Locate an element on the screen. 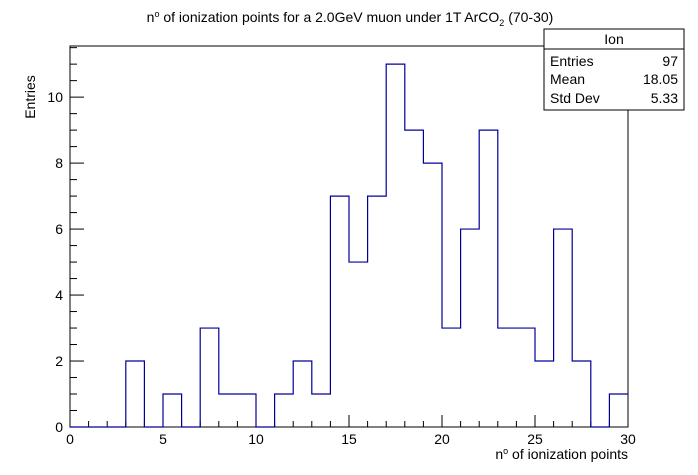  x-label-rest: of ionization points is located at coordinates (568, 454).